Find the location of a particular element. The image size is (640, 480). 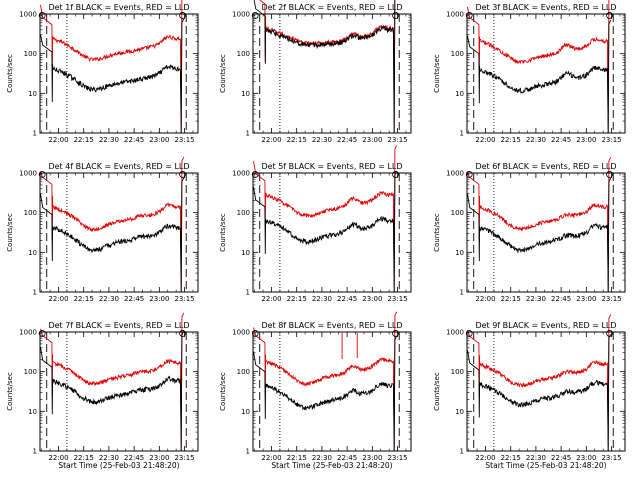

panel-title: Det 8f BLACK = Events, RED = LLD is located at coordinates (331, 325).